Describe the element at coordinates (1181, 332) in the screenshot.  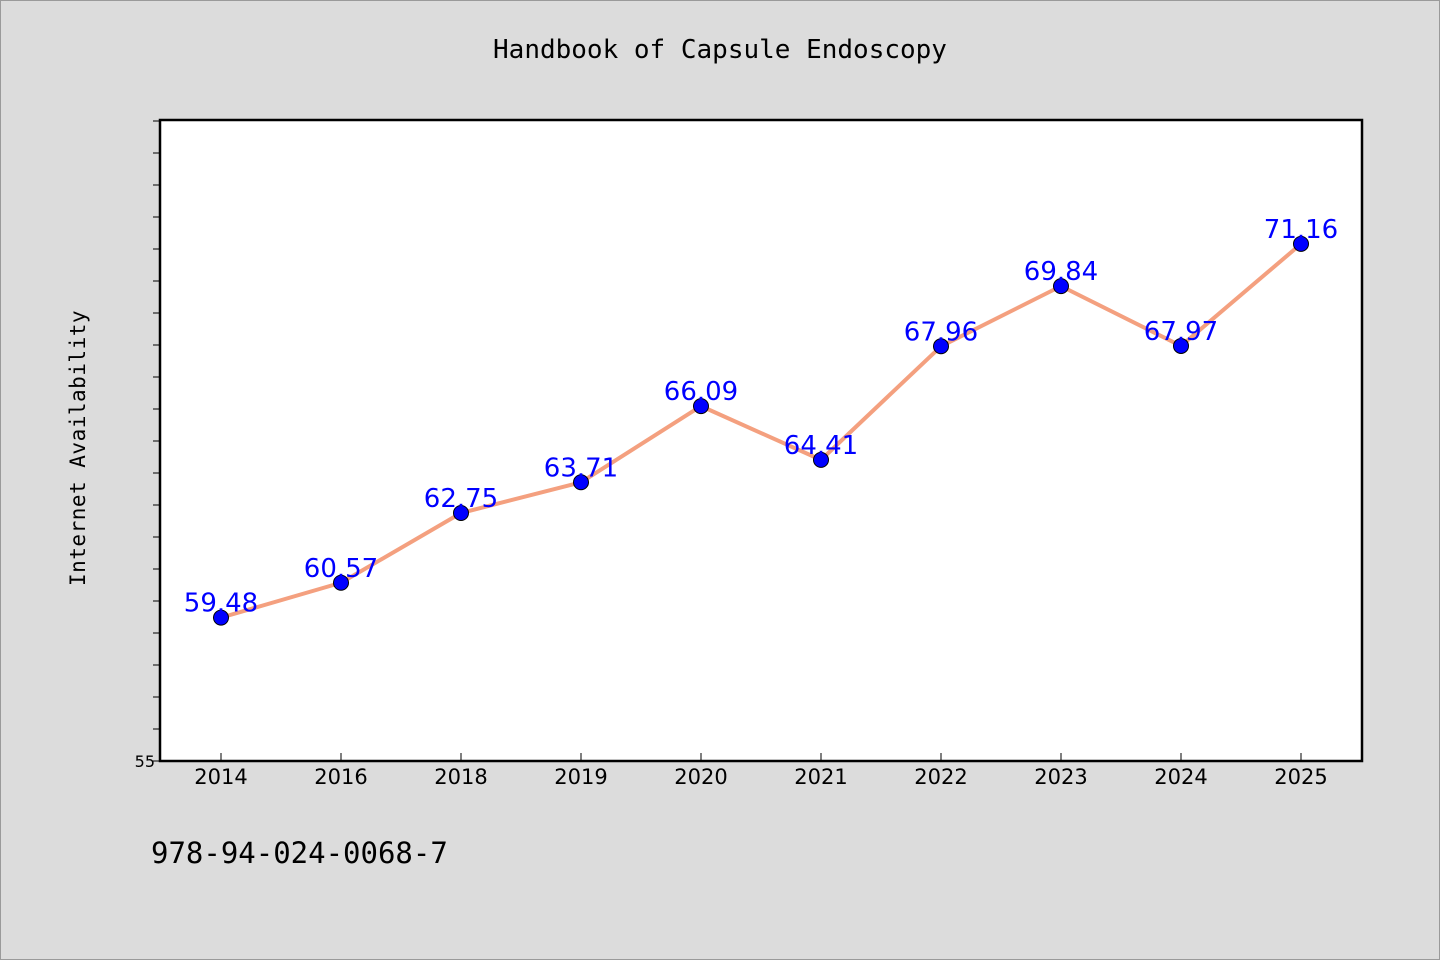
I see `data-label: 67.97` at that location.